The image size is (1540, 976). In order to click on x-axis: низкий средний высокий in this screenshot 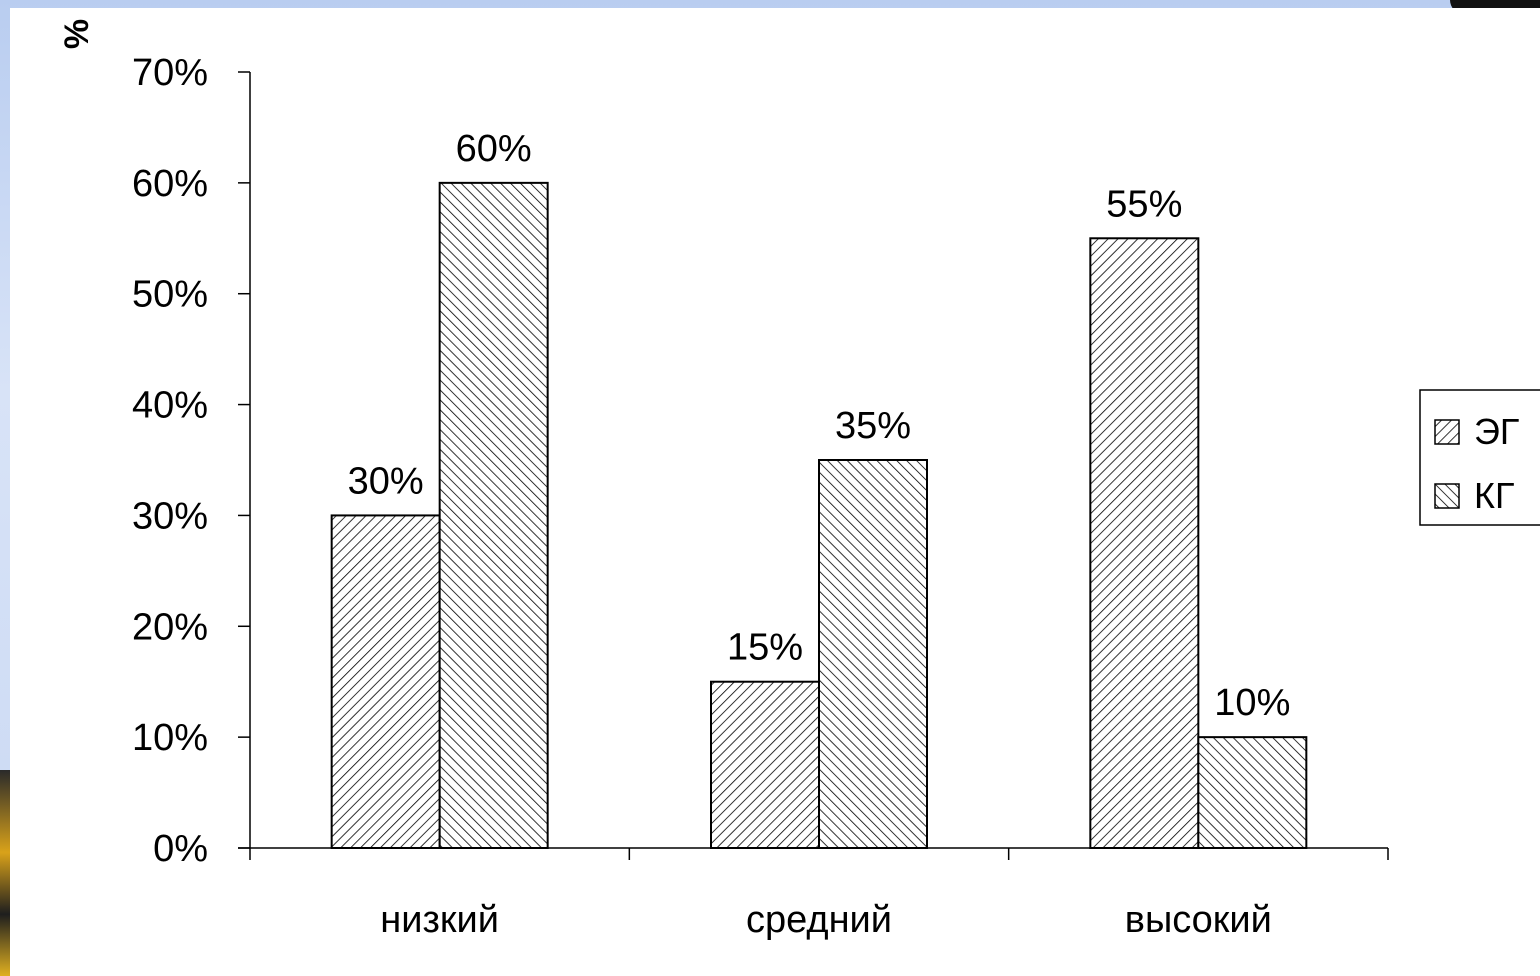, I will do `click(813, 894)`.